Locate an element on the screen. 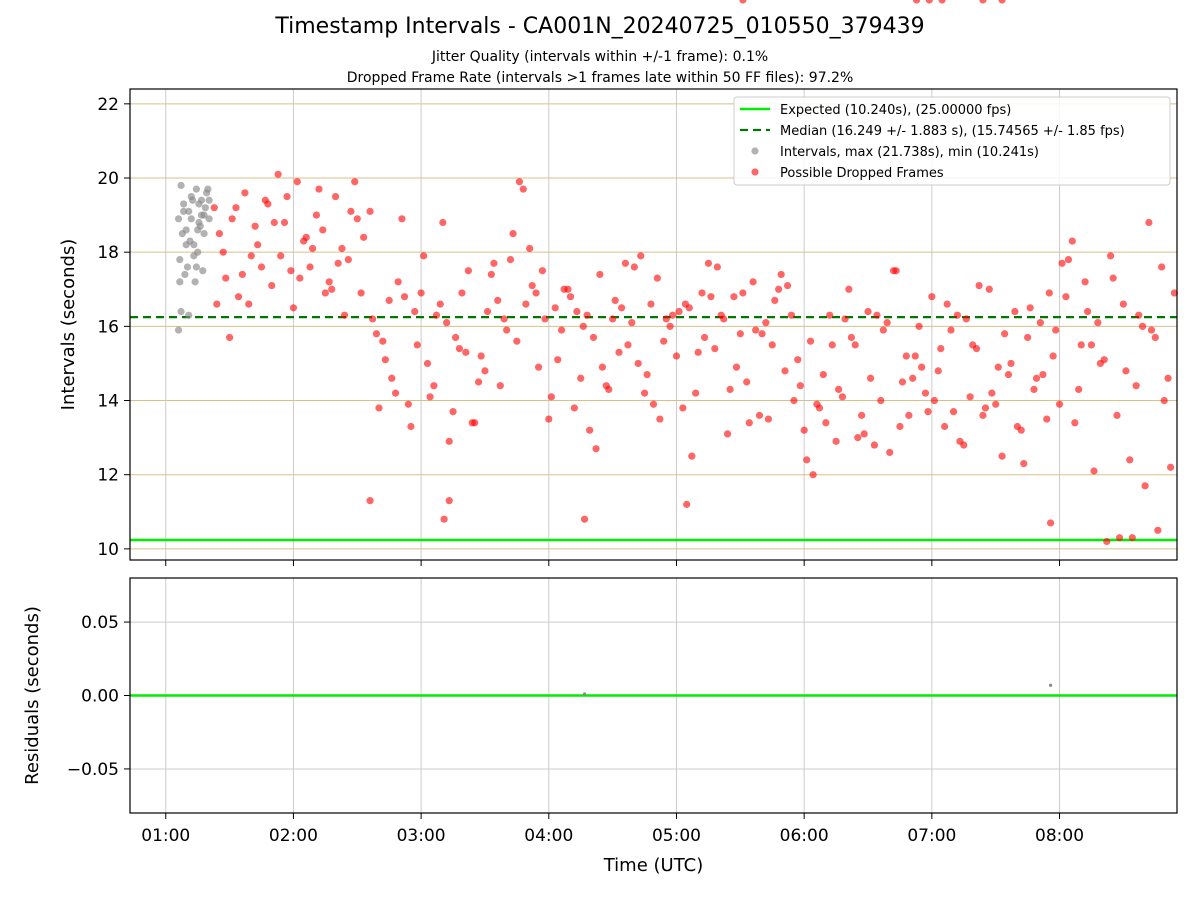 Image resolution: width=1200 pixels, height=900 pixels. x-tick-label: 06:00 is located at coordinates (804, 836).